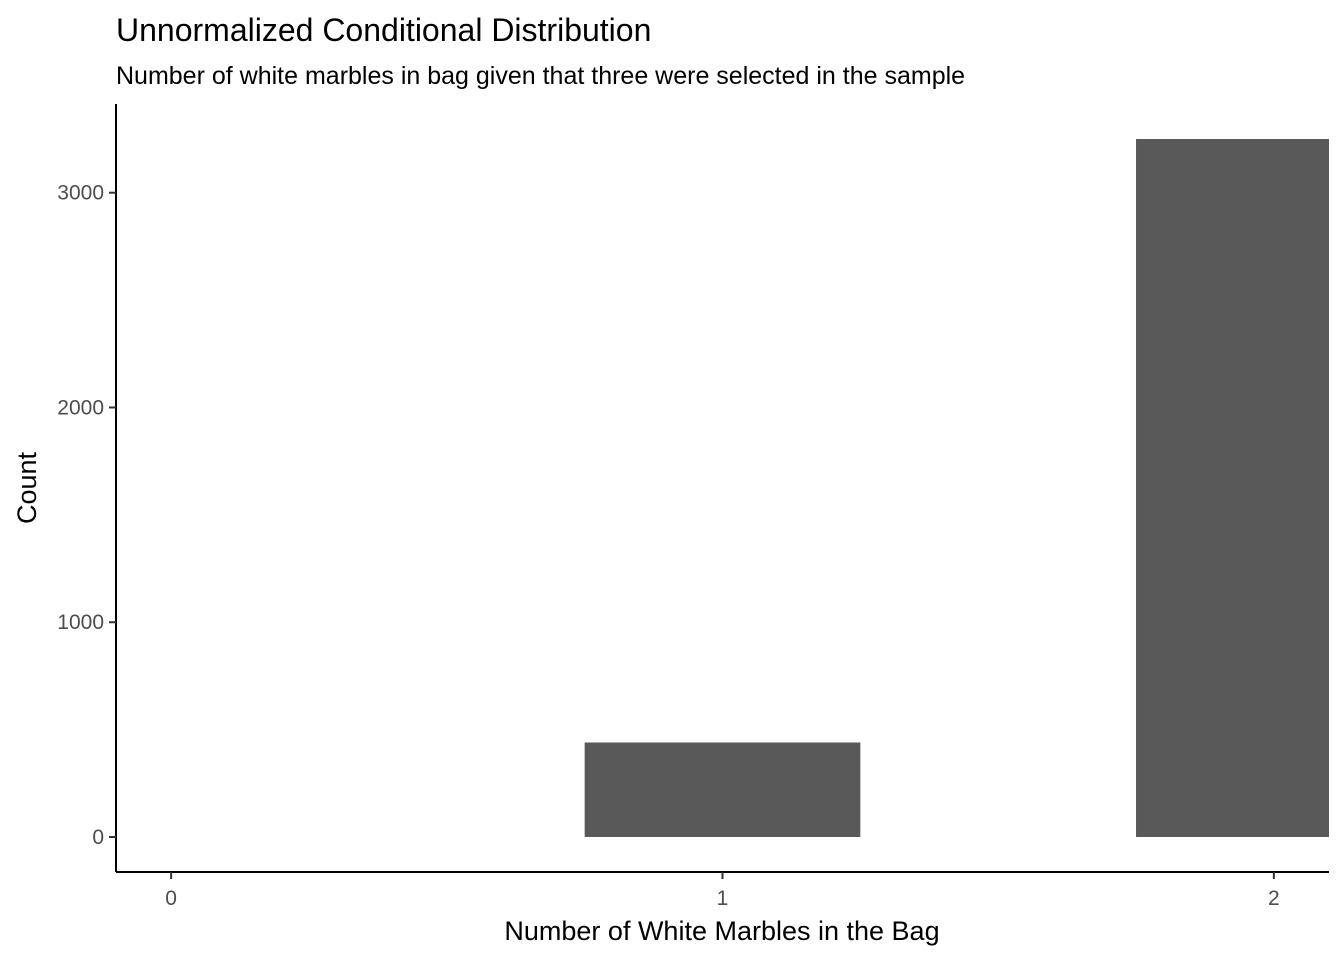 The height and width of the screenshot is (960, 1344). Describe the element at coordinates (80, 407) in the screenshot. I see `y-tick-label-2000: 2000` at that location.